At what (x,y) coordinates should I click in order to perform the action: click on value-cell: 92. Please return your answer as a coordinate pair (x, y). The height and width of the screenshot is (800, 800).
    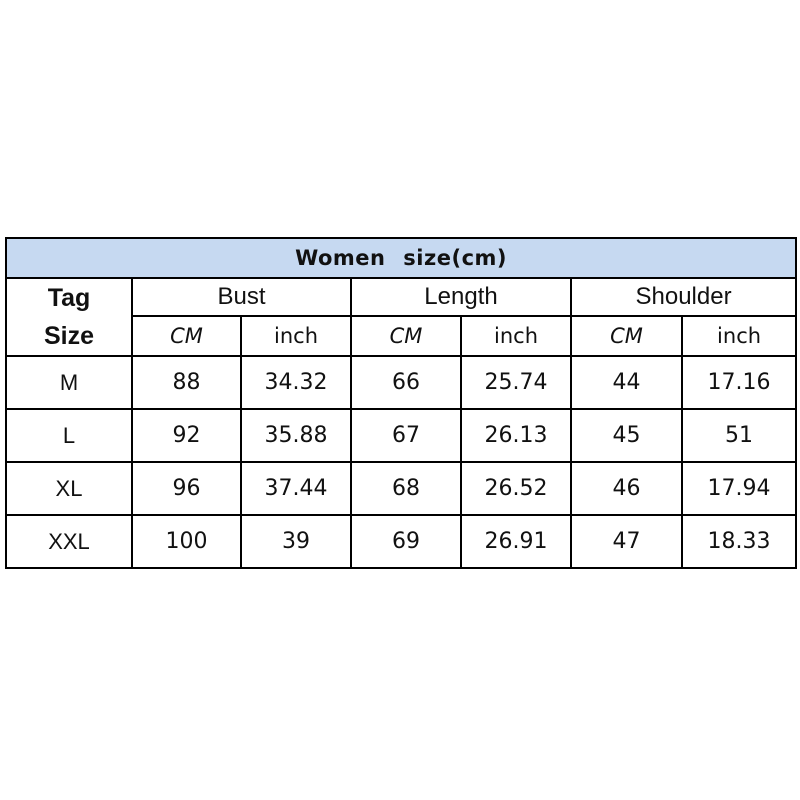
    Looking at the image, I should click on (186, 435).